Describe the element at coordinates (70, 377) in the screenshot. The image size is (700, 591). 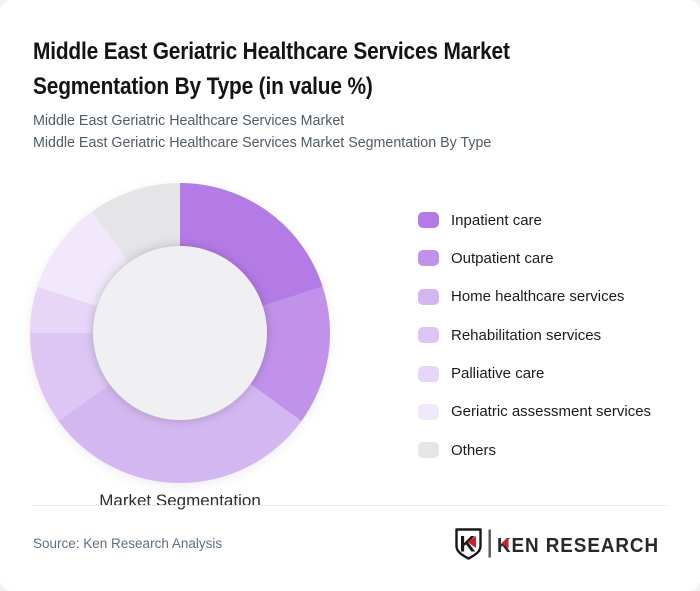
I see `pie-slice-rehabilitation-services` at that location.